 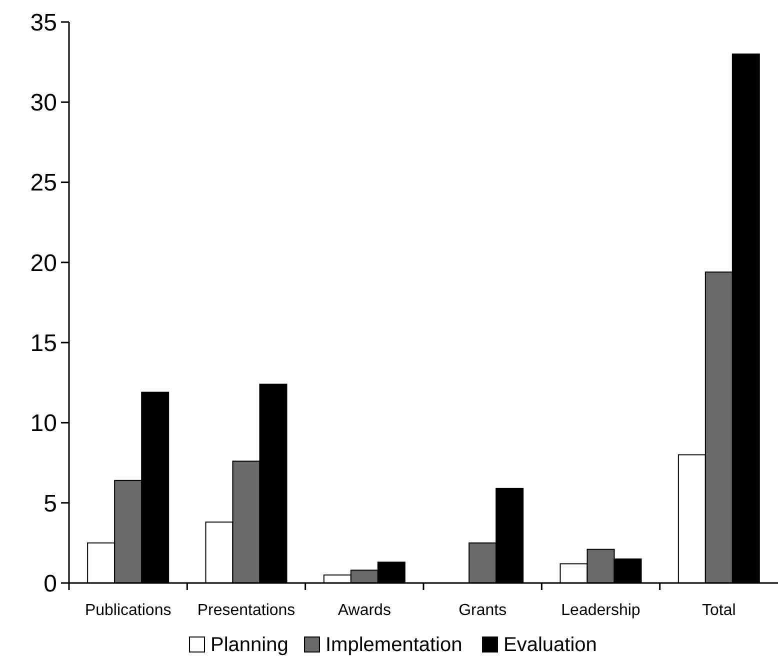 I want to click on x-tick-label: Awards, so click(x=364, y=610).